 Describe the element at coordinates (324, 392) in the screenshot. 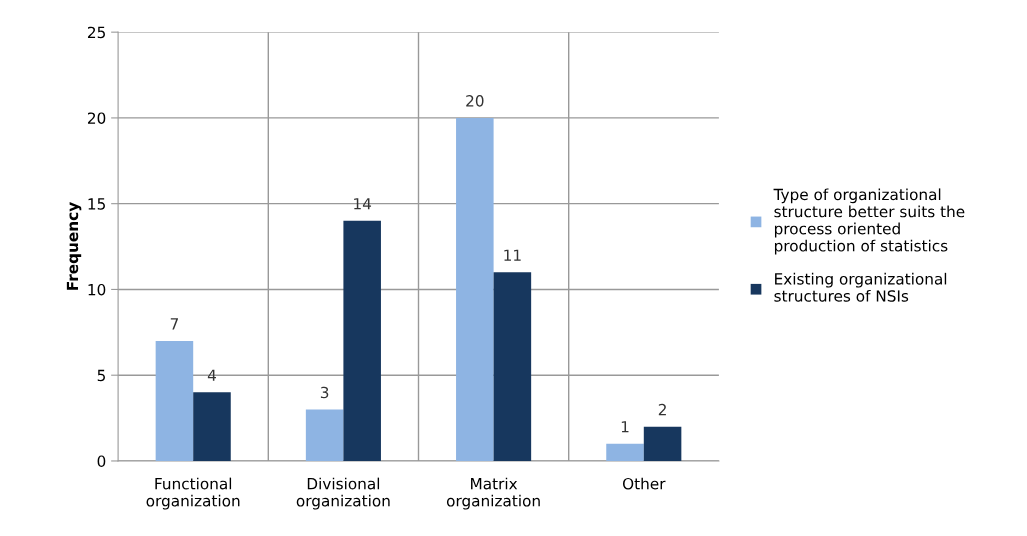

I see `data-label: 3` at that location.